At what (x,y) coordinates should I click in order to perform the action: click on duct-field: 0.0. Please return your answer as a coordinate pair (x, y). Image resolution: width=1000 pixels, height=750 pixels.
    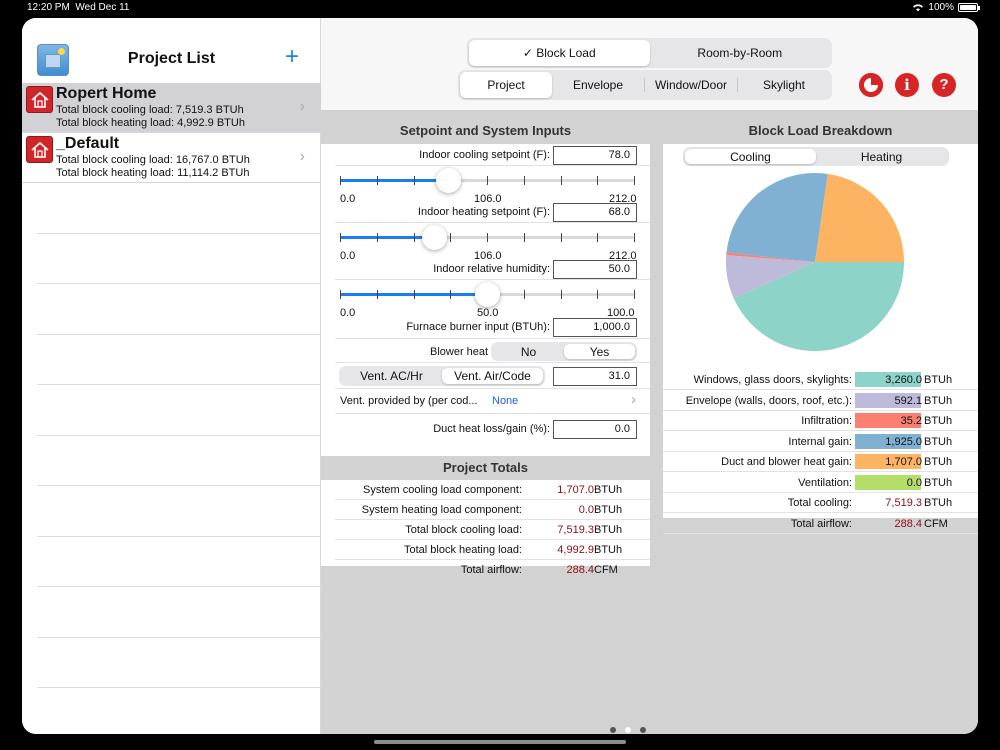
    Looking at the image, I should click on (595, 429).